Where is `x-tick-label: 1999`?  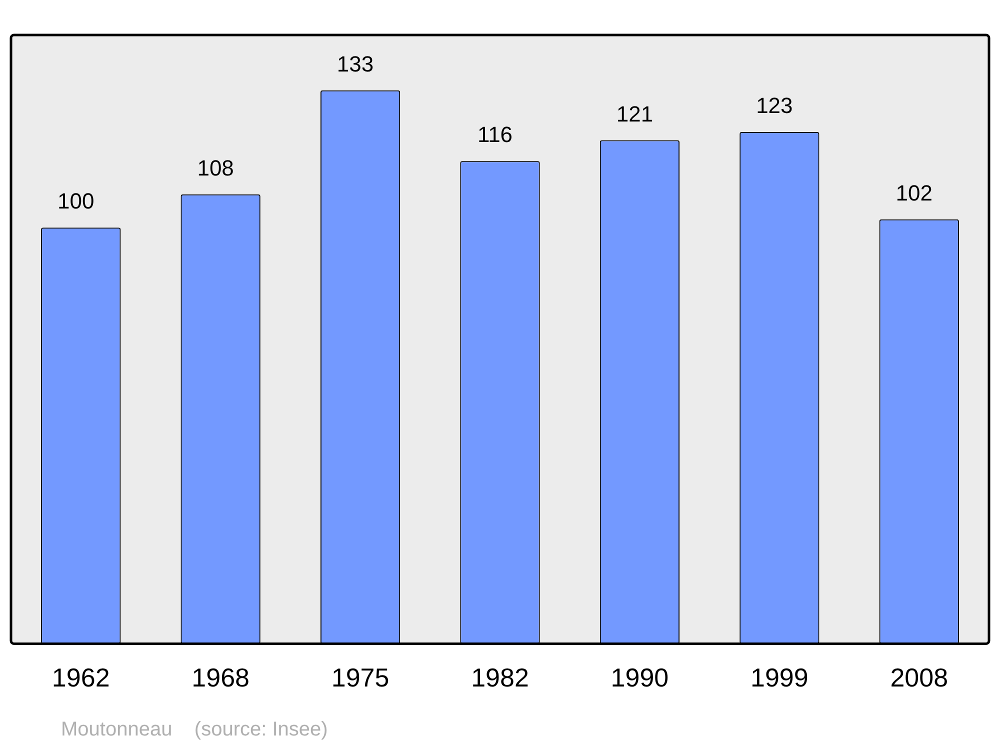
x-tick-label: 1999 is located at coordinates (779, 677).